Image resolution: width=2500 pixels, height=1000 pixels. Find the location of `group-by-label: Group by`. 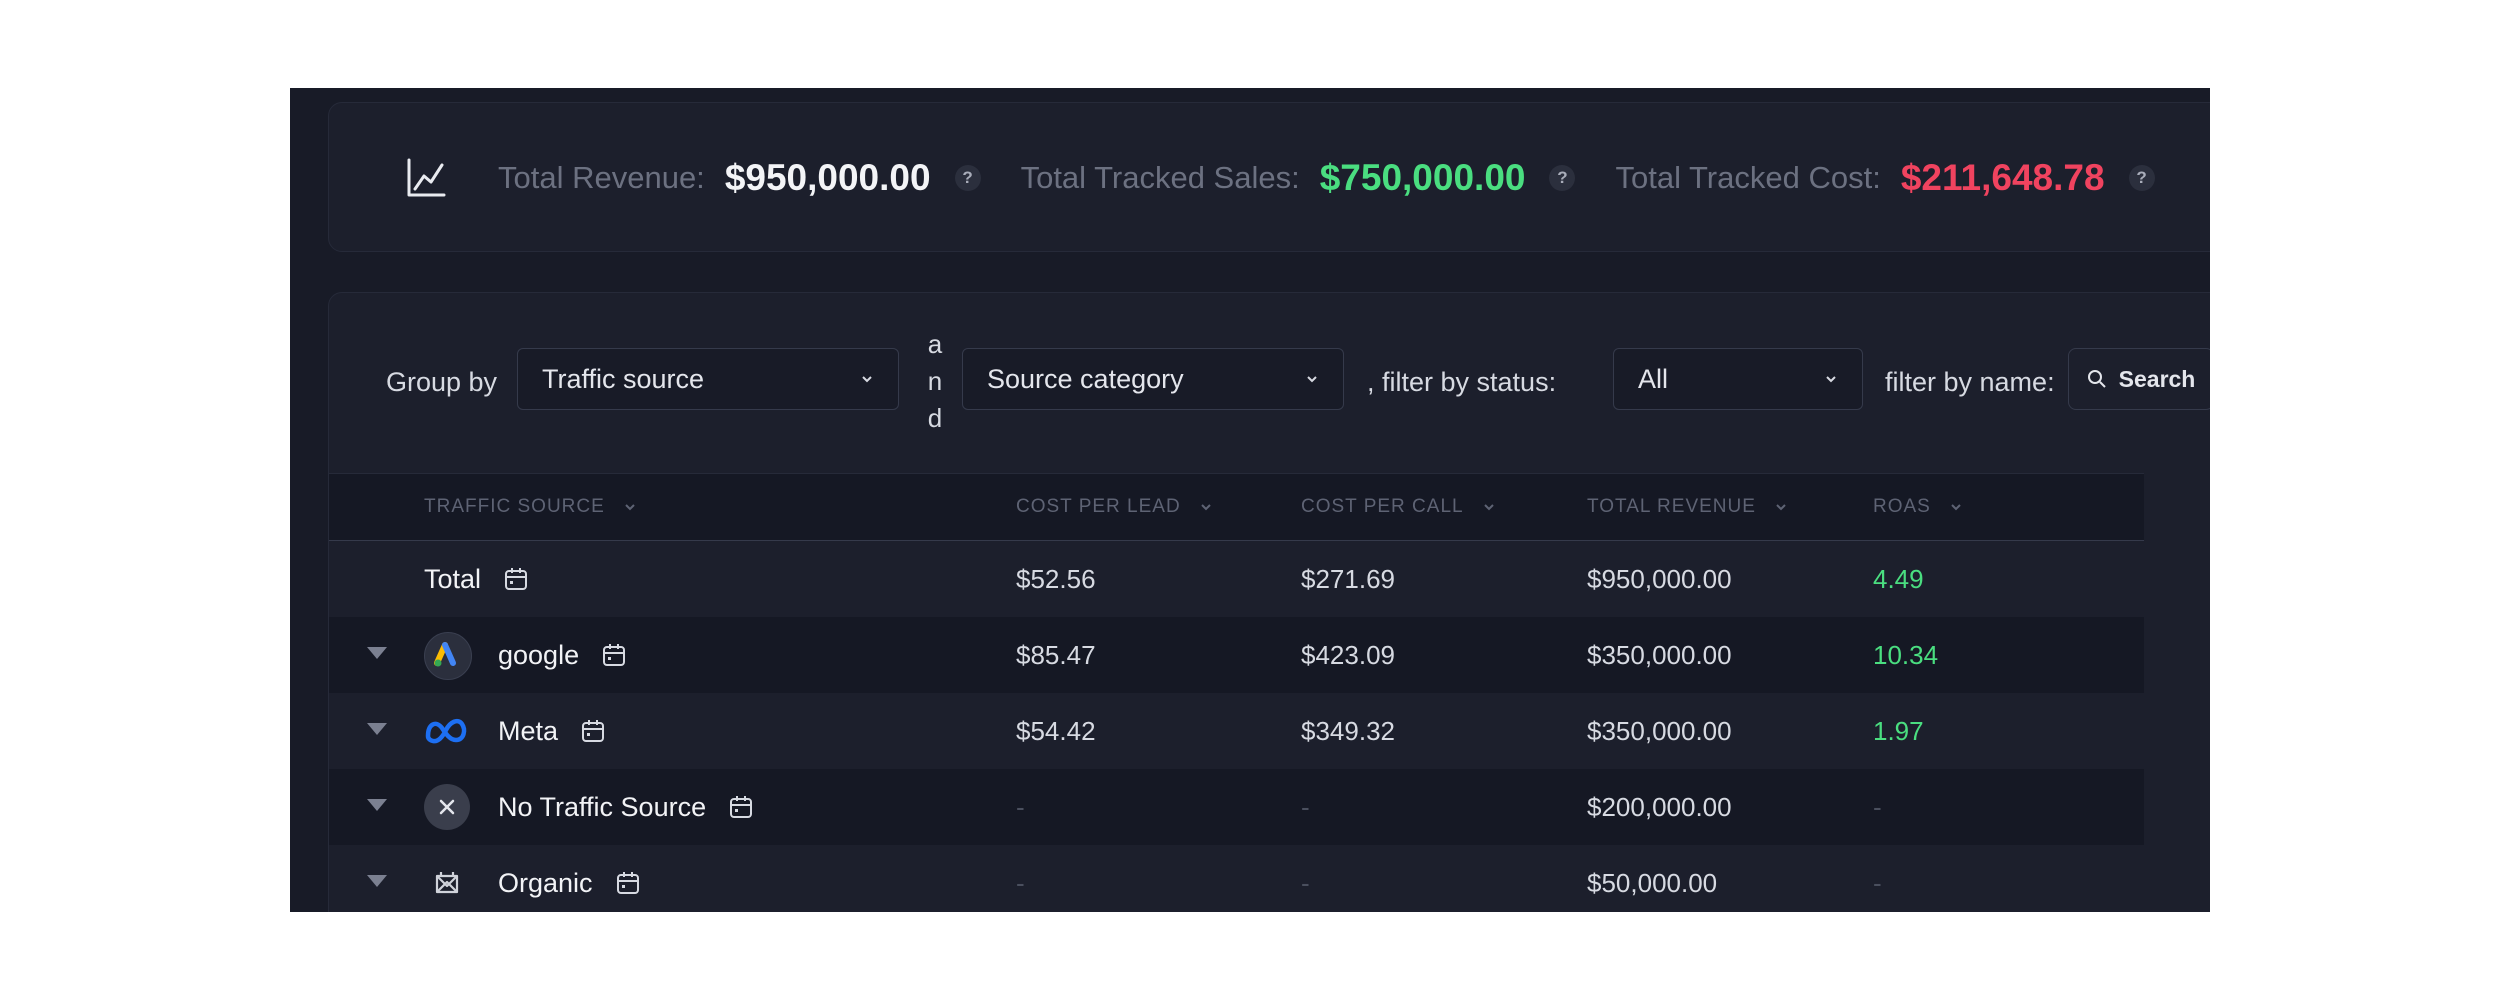

group-by-label: Group by is located at coordinates (442, 382).